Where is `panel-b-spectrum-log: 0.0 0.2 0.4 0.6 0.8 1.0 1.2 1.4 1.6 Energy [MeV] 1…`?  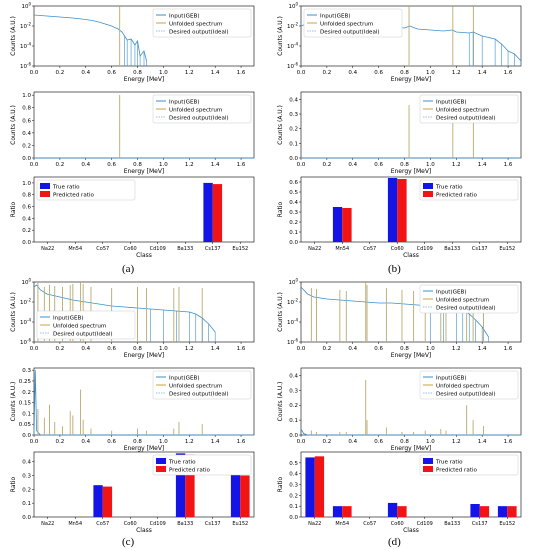 panel-b-spectrum-log: 0.0 0.2 0.4 0.6 0.8 1.0 1.2 1.4 1.6 Energy [MeV] 1… is located at coordinates (399, 42).